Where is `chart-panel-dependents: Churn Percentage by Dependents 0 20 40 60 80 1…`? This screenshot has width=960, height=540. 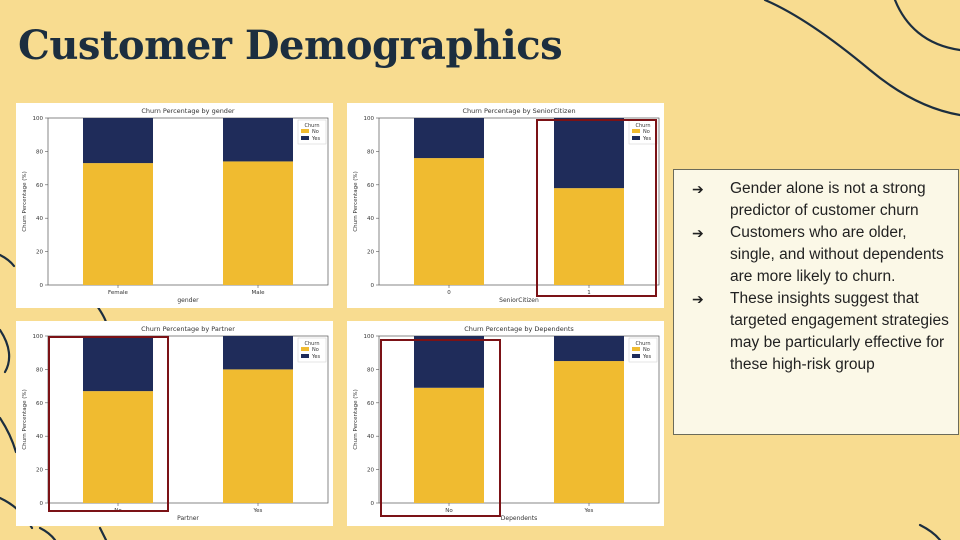
chart-panel-dependents: Churn Percentage by Dependents 0 20 40 60 80 1… is located at coordinates (505, 423).